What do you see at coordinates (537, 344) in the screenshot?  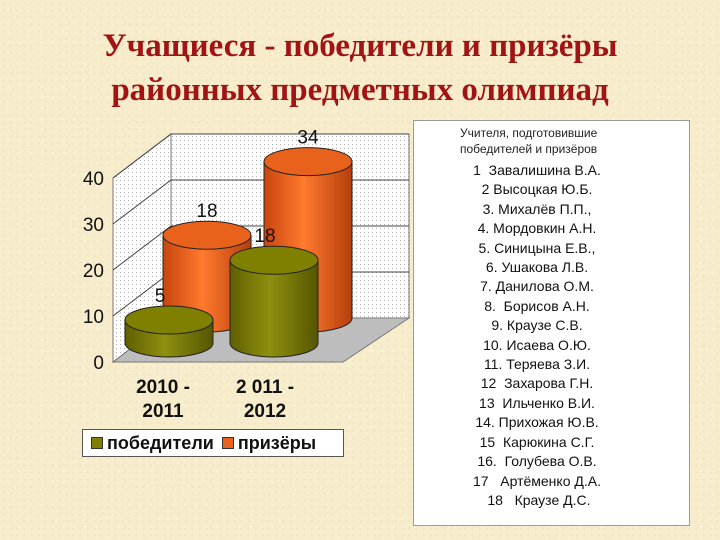 I see `teacher-item: 10. Исаева О.Ю.` at bounding box center [537, 344].